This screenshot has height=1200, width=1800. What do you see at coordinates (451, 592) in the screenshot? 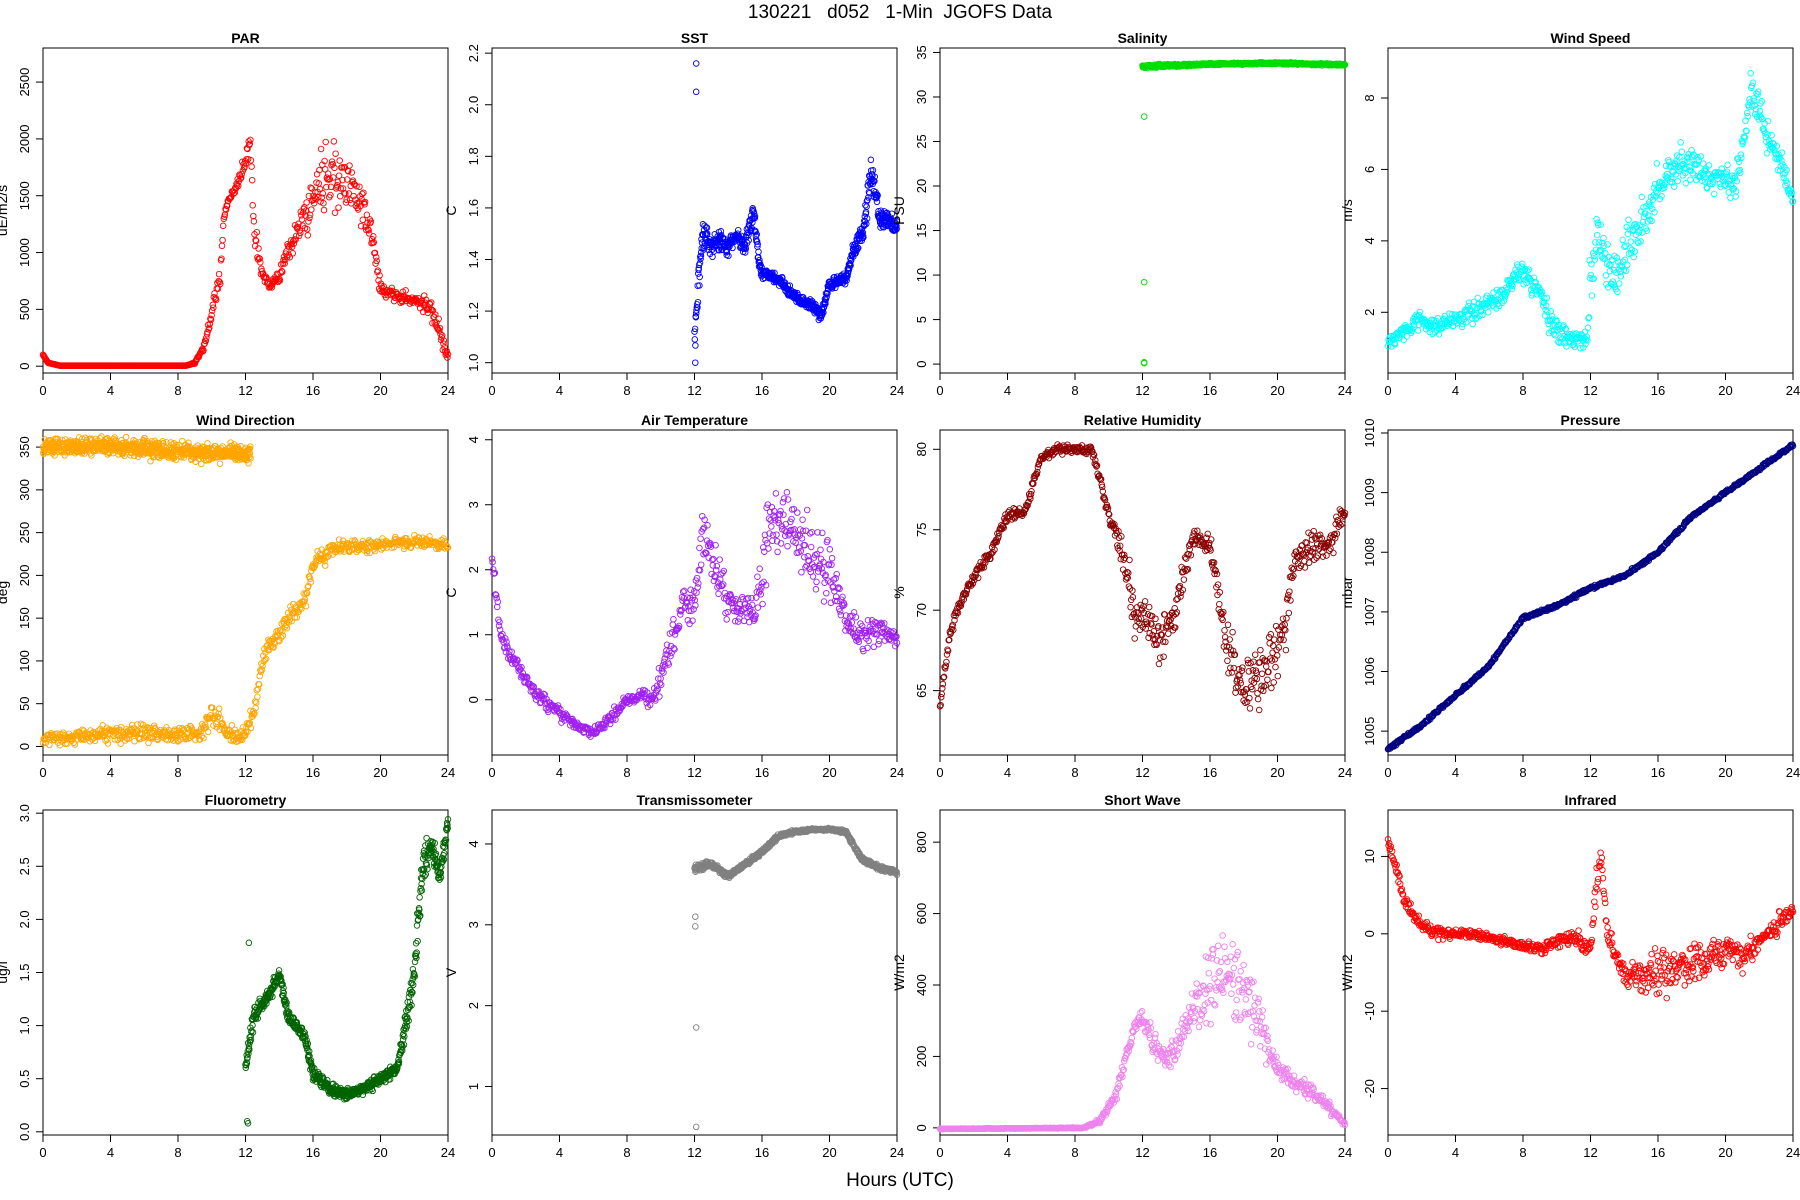
I see `y-axis-label: C` at bounding box center [451, 592].